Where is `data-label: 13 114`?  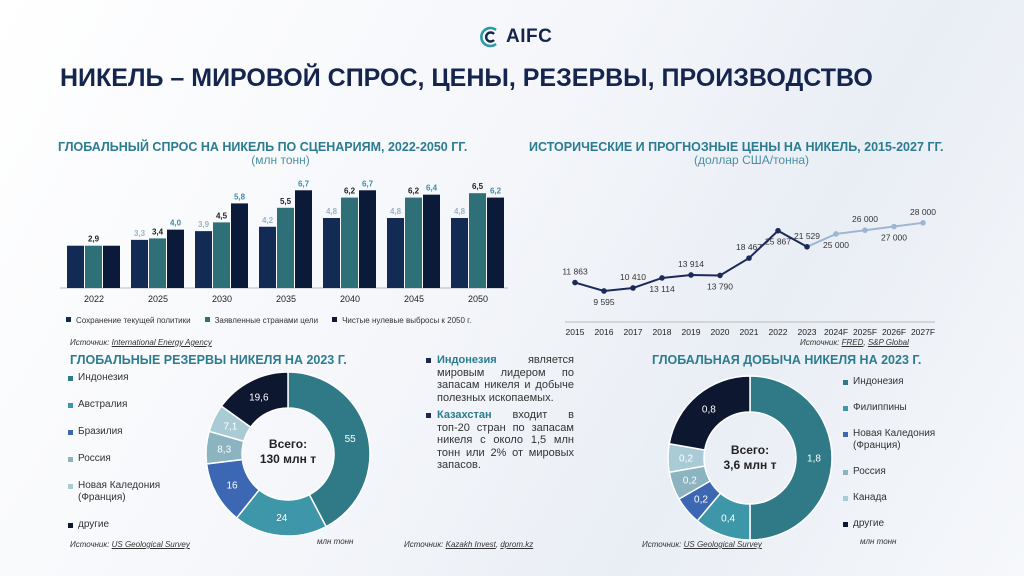 data-label: 13 114 is located at coordinates (662, 289).